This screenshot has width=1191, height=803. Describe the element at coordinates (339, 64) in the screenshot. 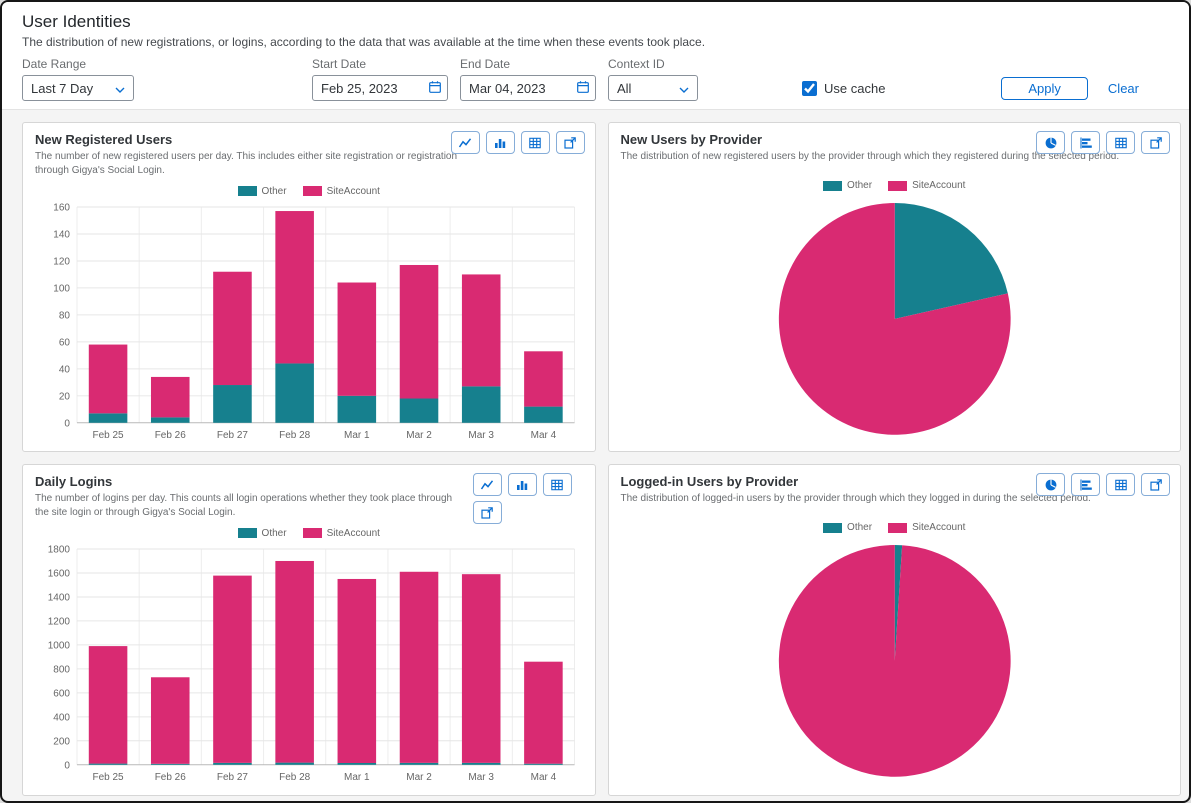

I see `start-date-label: Start Date` at that location.